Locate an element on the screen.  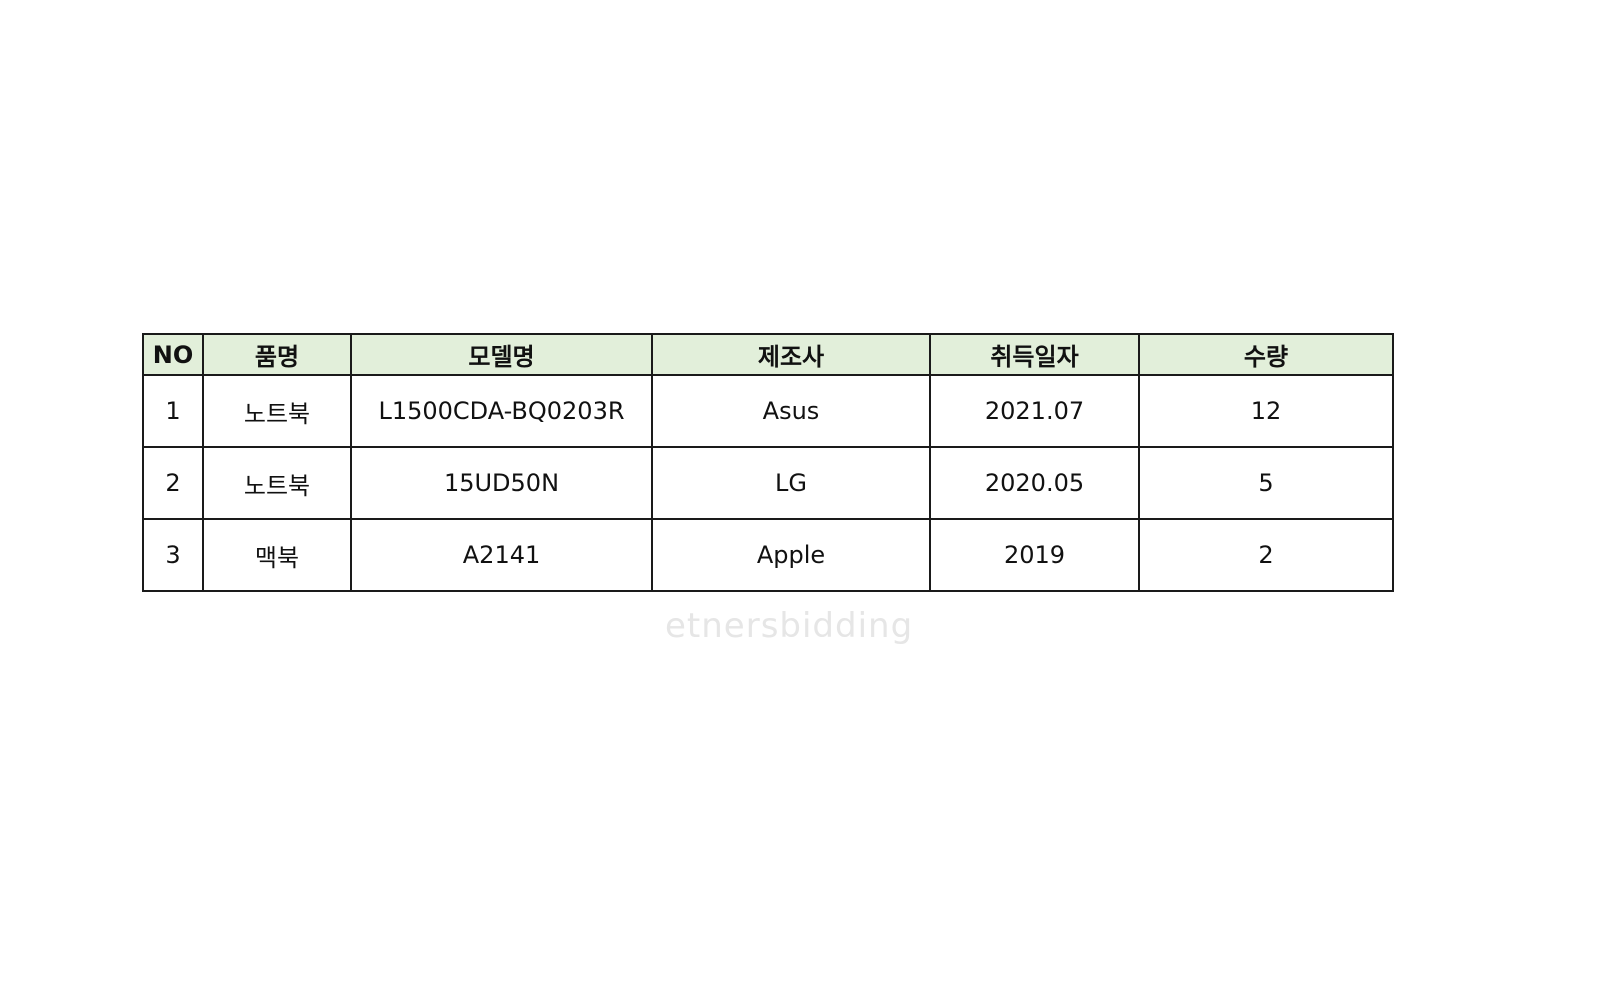
cell-model-name: A2141 is located at coordinates (501, 555).